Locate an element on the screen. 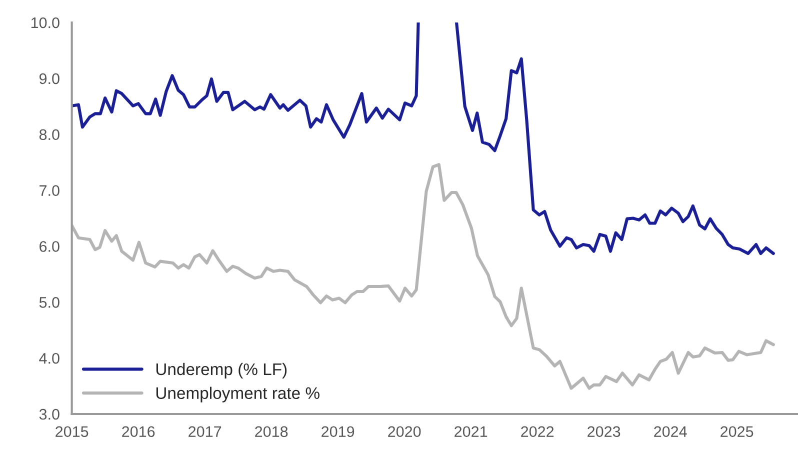  y-tick-label: 8.0 is located at coordinates (49, 134).